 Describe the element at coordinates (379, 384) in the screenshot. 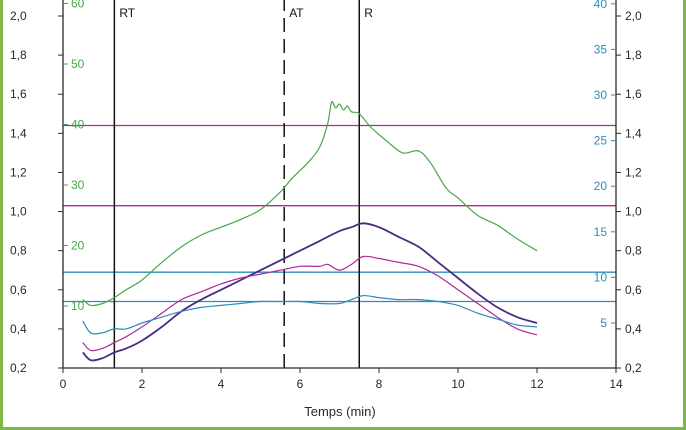

I see `x-tick-label: 8` at that location.